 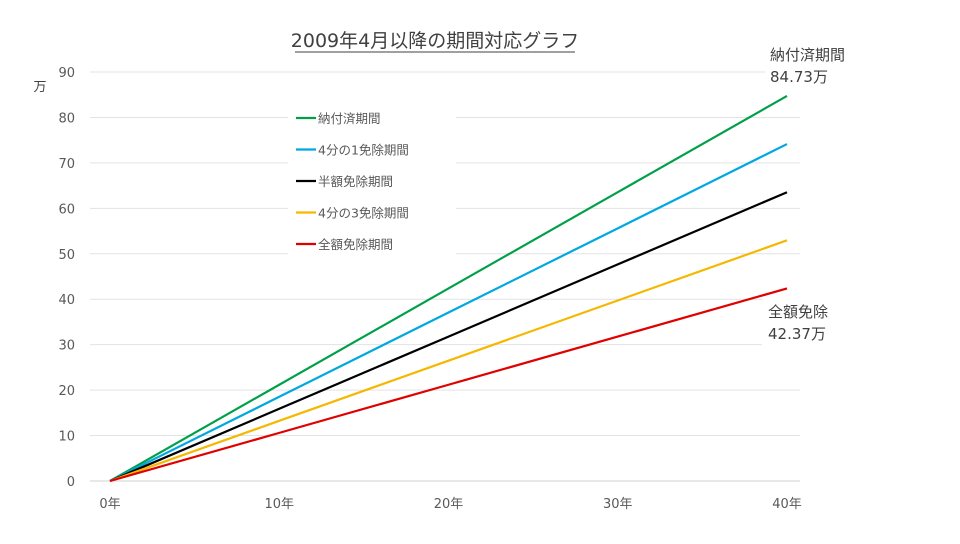 What do you see at coordinates (66, 73) in the screenshot?
I see `y-tick-label: 90` at bounding box center [66, 73].